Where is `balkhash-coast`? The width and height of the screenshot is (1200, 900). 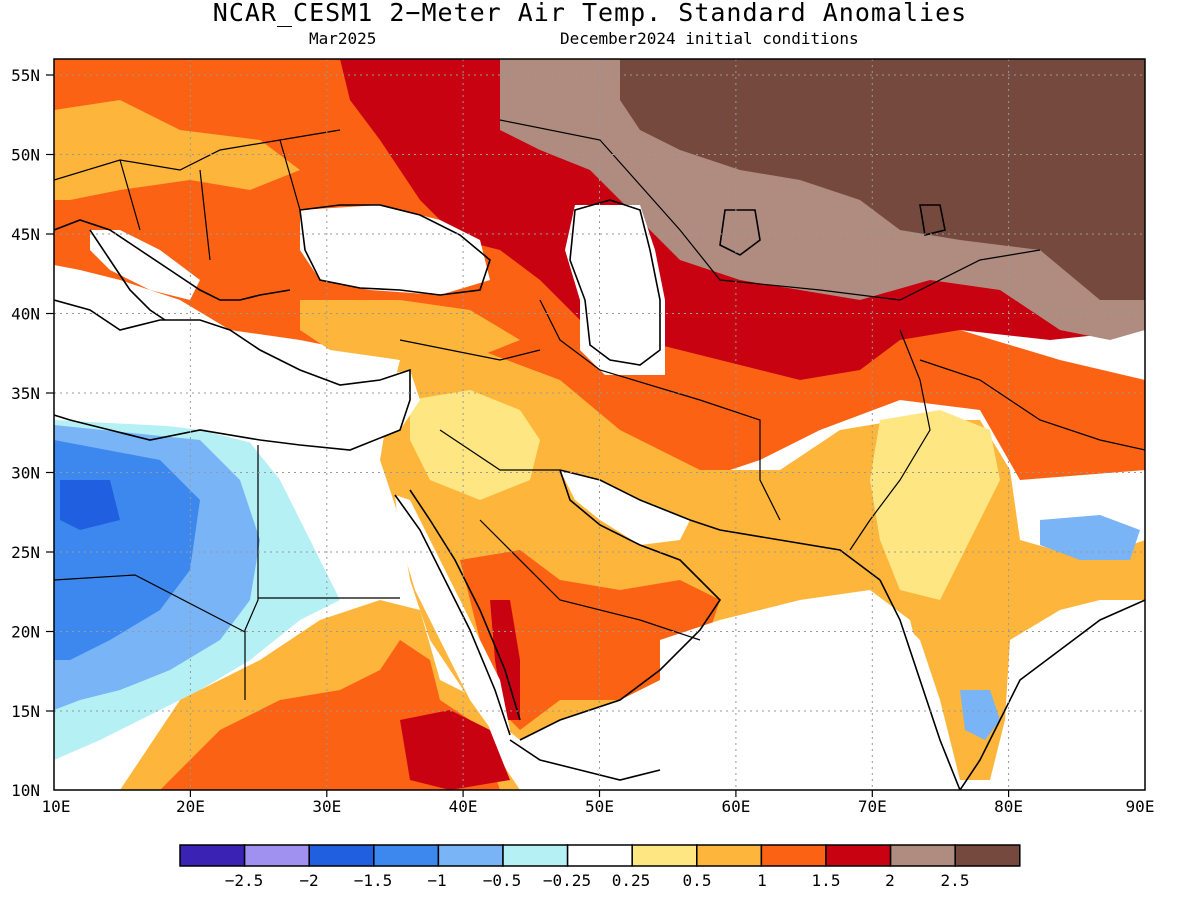 balkhash-coast is located at coordinates (932, 220).